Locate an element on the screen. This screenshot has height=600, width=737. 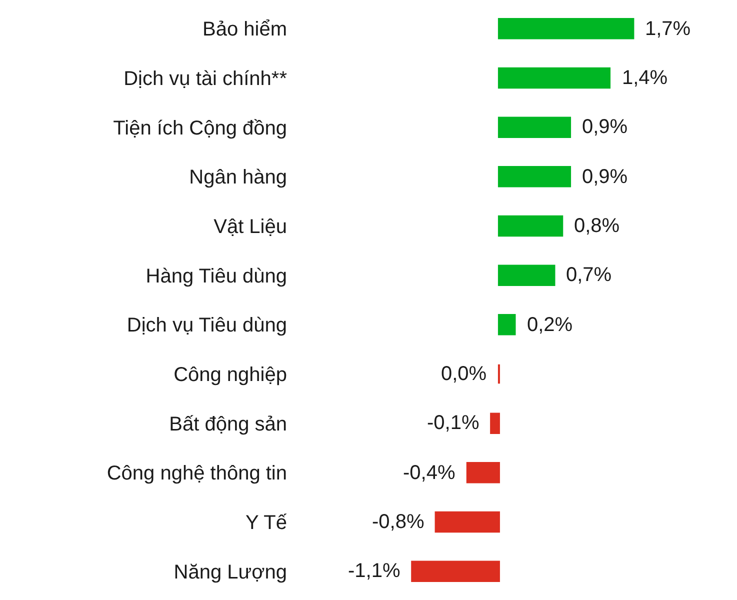
y-tick-label: Công nghệ thông tin is located at coordinates (196, 473).